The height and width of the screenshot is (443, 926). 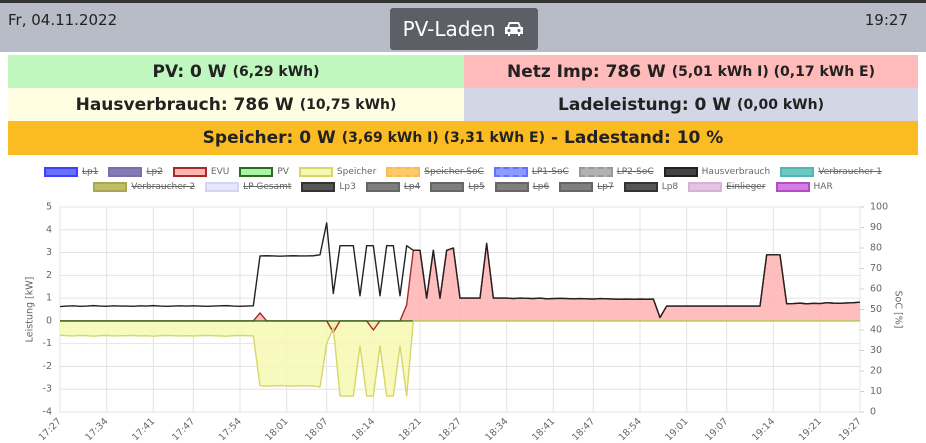 I want to click on legend-label: EVU, so click(x=220, y=172).